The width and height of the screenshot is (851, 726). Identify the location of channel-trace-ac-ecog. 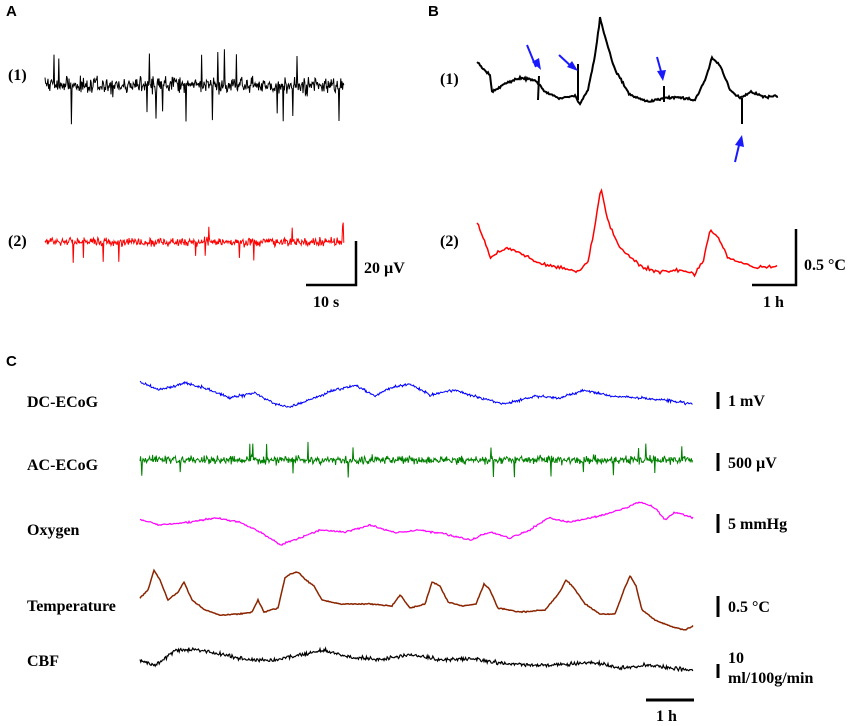
(416, 459).